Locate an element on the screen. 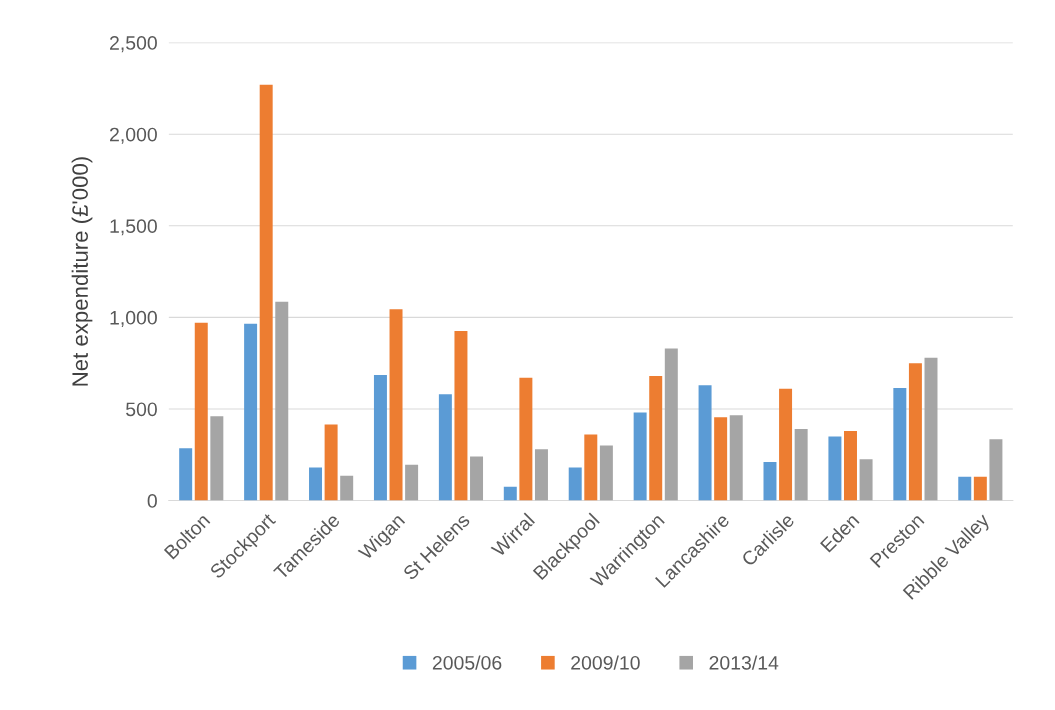 This screenshot has height=710, width=1055. y-tick-label: 0 is located at coordinates (152, 501).